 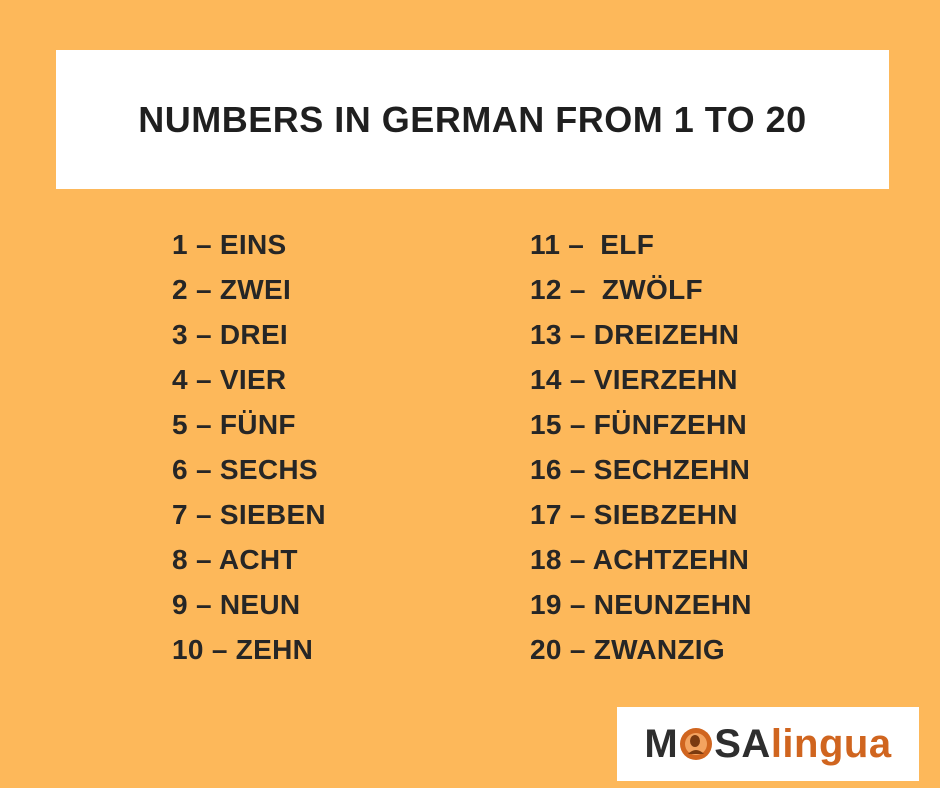 What do you see at coordinates (627, 649) in the screenshot?
I see `number-item: 20 – ZWANZIG` at bounding box center [627, 649].